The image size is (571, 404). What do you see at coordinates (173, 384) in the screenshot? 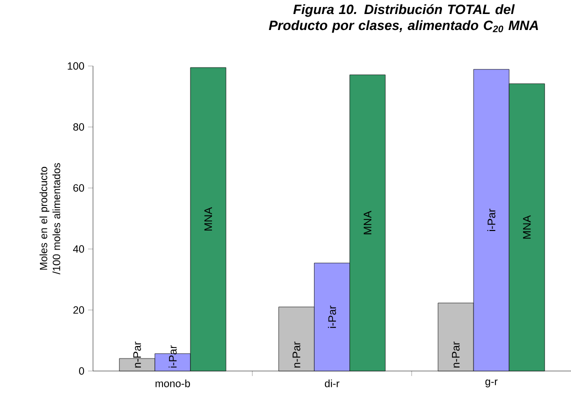
I see `x-tick-label: mono-b` at bounding box center [173, 384].